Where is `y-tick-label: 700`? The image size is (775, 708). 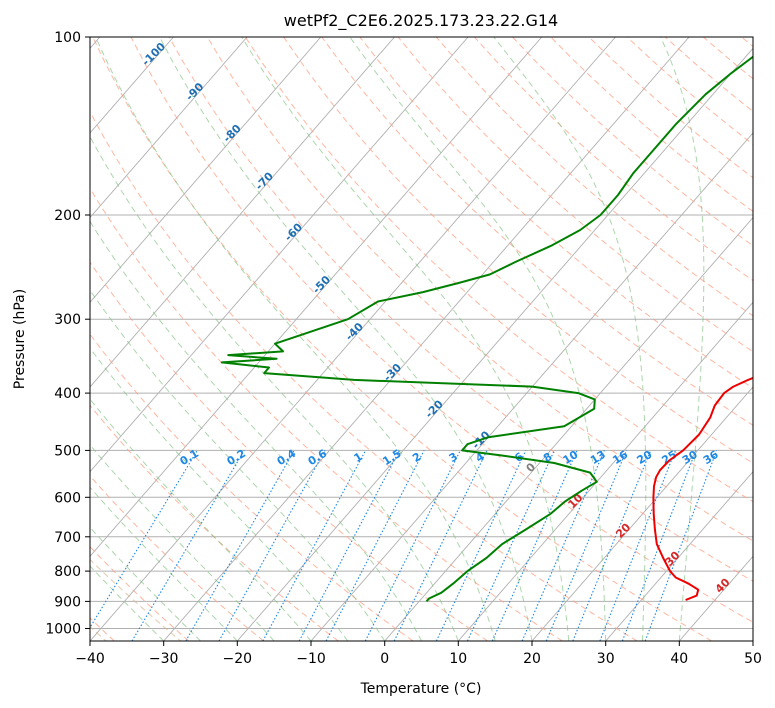 y-tick-label: 700 is located at coordinates (67, 538).